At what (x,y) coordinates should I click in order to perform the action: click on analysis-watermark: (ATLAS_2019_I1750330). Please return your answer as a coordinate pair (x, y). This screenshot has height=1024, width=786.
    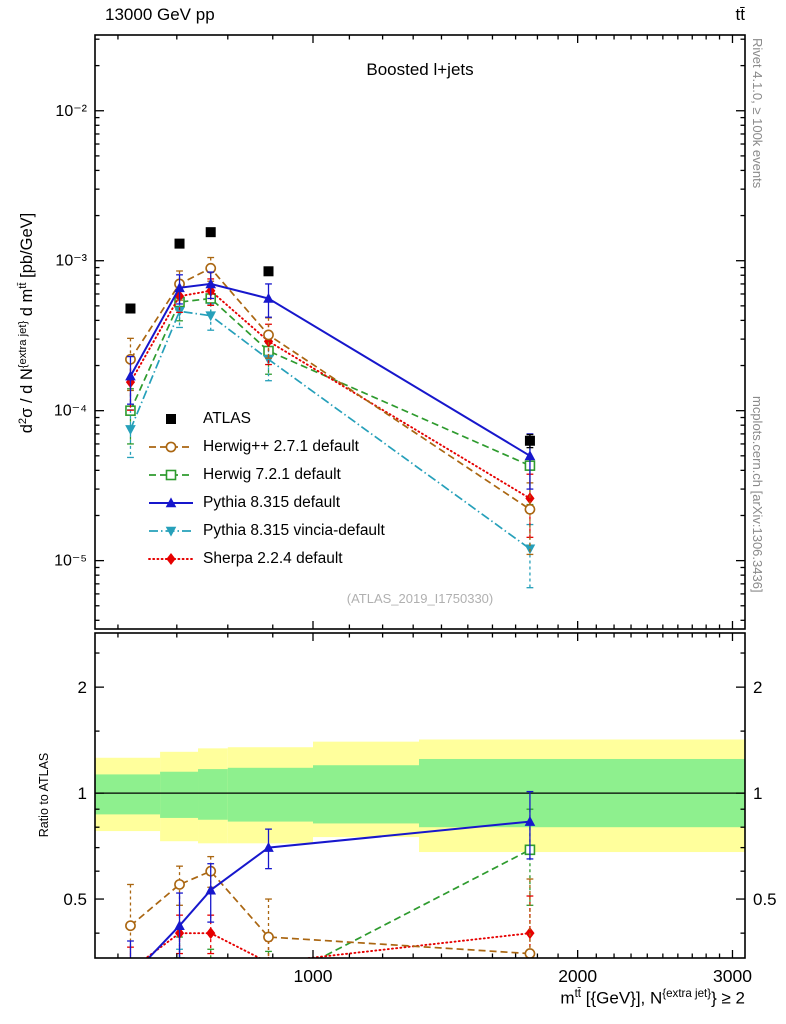
    Looking at the image, I should click on (420, 598).